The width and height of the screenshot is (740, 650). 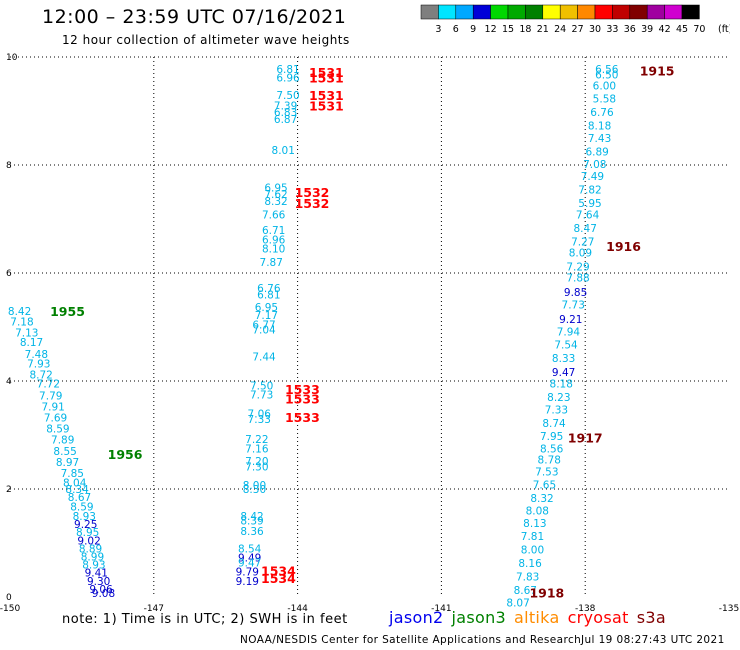 What do you see at coordinates (580, 253) in the screenshot?
I see `wave-height-point: 8.09` at bounding box center [580, 253].